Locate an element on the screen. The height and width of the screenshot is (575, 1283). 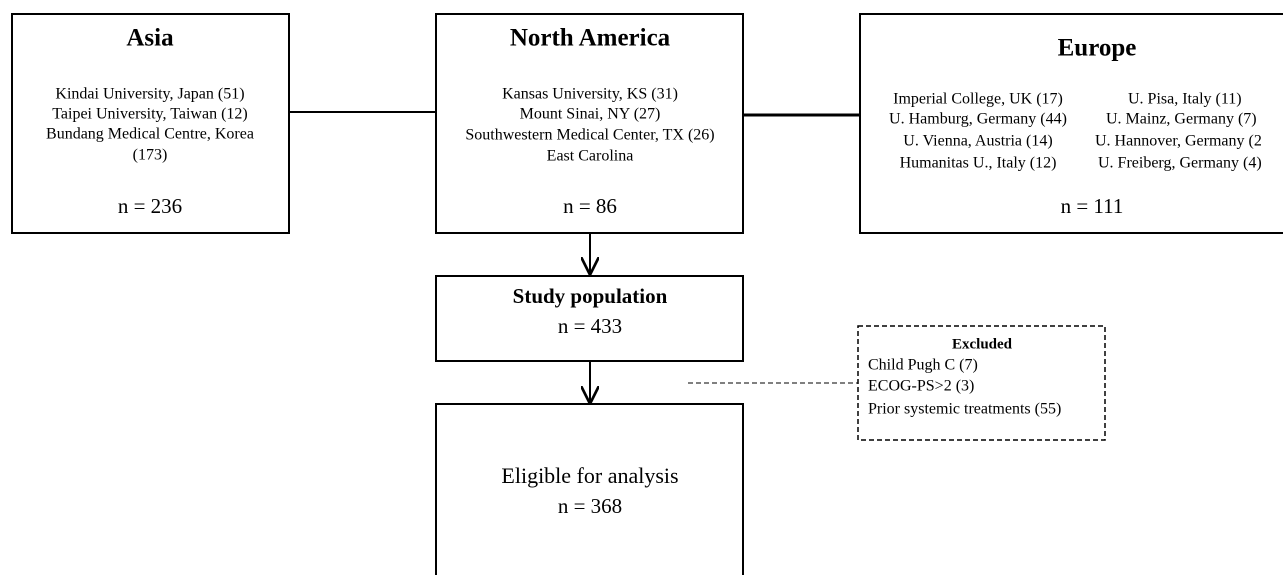
site: East Carolina is located at coordinates (590, 156).